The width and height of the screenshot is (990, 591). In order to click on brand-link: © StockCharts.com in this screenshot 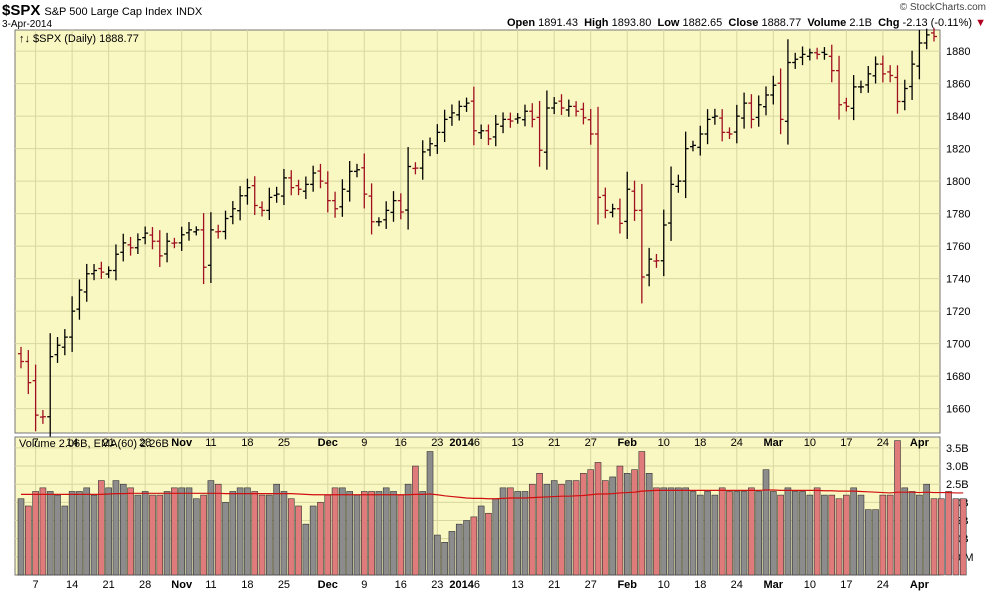, I will do `click(942, 7)`.